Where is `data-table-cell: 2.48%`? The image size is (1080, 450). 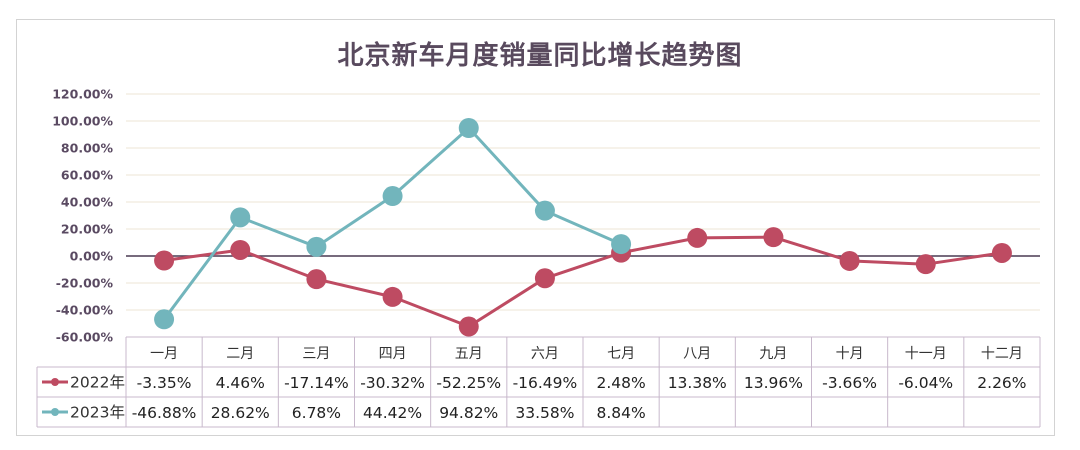
data-table-cell: 2.48% is located at coordinates (620, 383).